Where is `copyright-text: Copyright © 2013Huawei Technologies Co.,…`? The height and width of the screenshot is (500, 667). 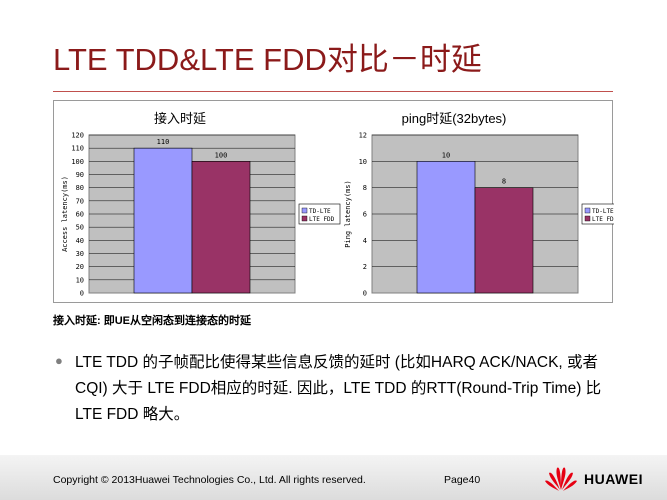 copyright-text: Copyright © 2013Huawei Technologies Co.,… is located at coordinates (209, 480).